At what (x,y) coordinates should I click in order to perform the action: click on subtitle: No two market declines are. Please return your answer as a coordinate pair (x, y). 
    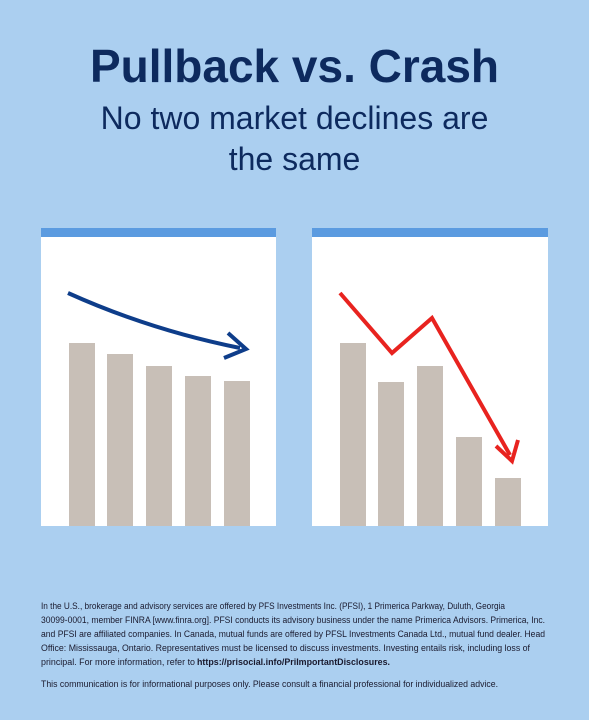
    Looking at the image, I should click on (295, 118).